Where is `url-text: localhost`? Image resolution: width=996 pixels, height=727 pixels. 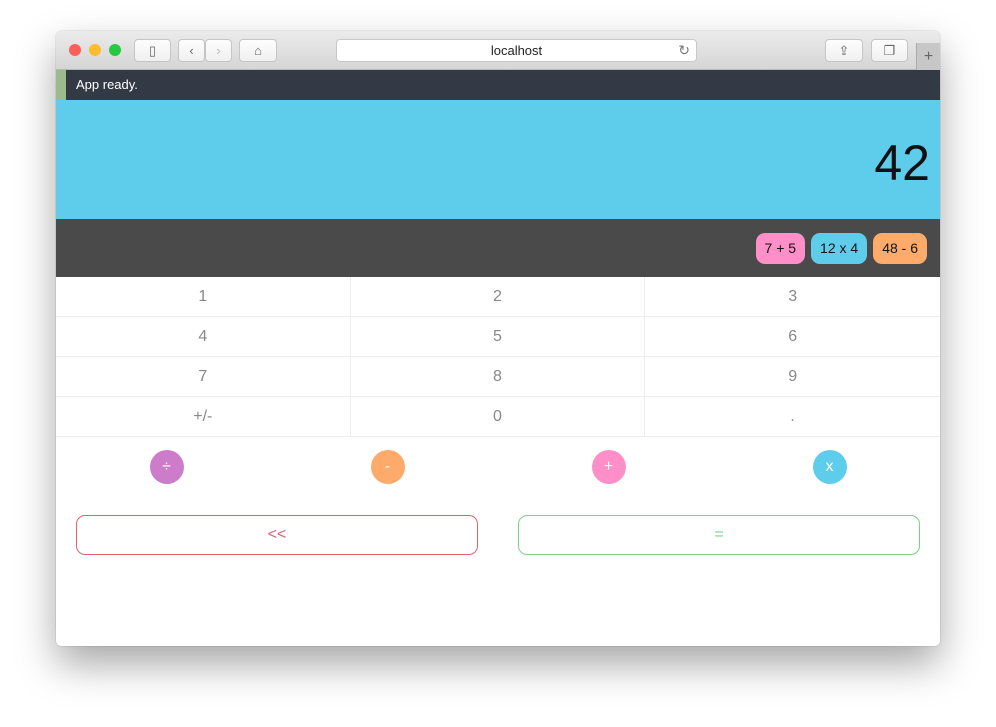
url-text: localhost is located at coordinates (516, 50).